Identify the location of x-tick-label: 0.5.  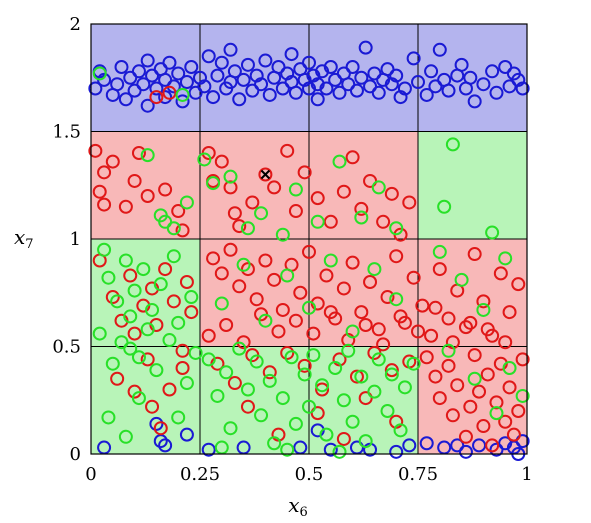
(309, 474).